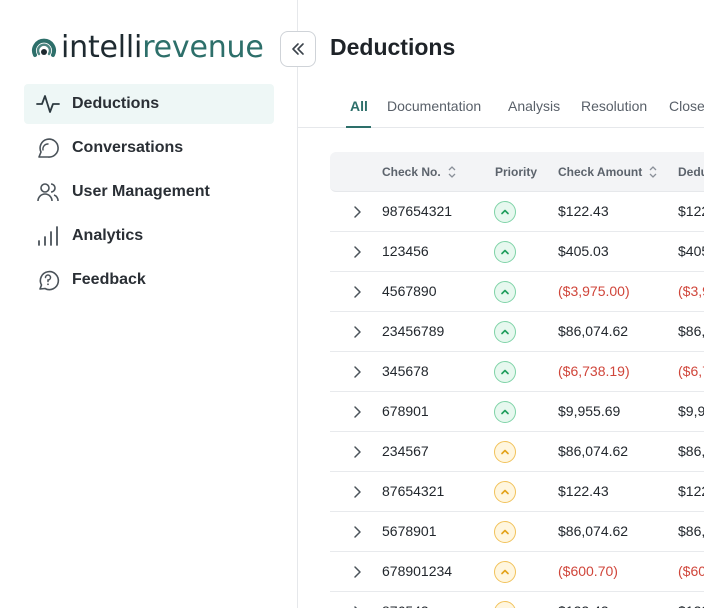 This screenshot has width=704, height=608. I want to click on sort-icon, so click(452, 172).